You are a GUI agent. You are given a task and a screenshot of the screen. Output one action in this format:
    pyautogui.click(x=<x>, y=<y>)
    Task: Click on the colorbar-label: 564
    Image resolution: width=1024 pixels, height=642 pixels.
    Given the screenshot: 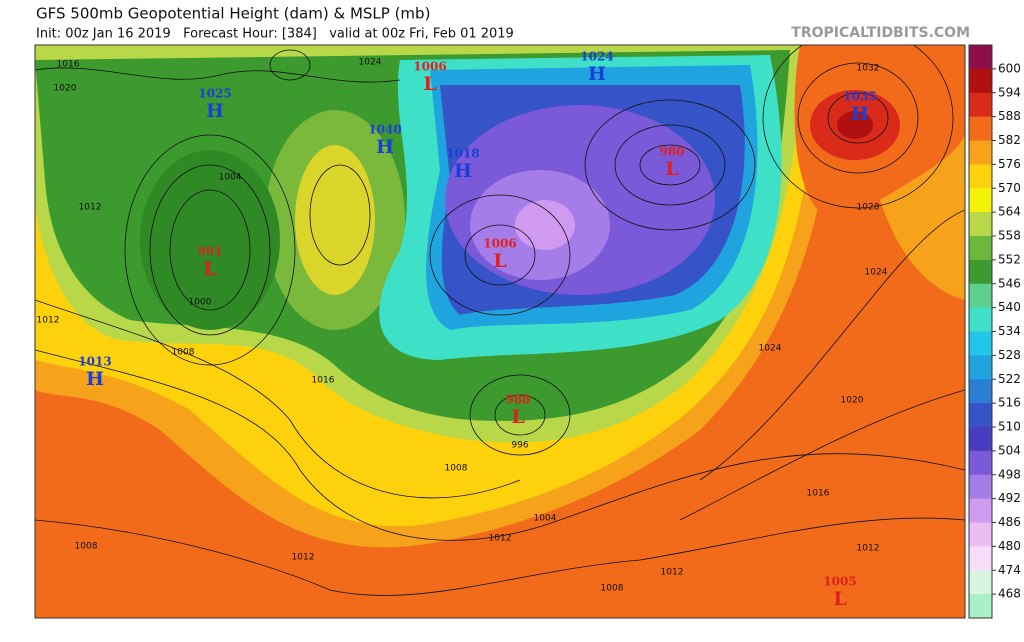 What is the action you would take?
    pyautogui.click(x=1009, y=212)
    